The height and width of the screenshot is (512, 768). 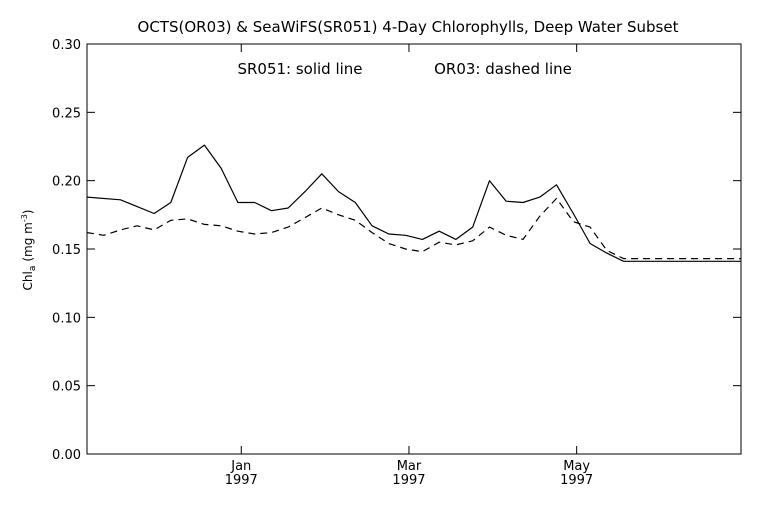 I want to click on y-axis-label-subscript: a, so click(x=33, y=269).